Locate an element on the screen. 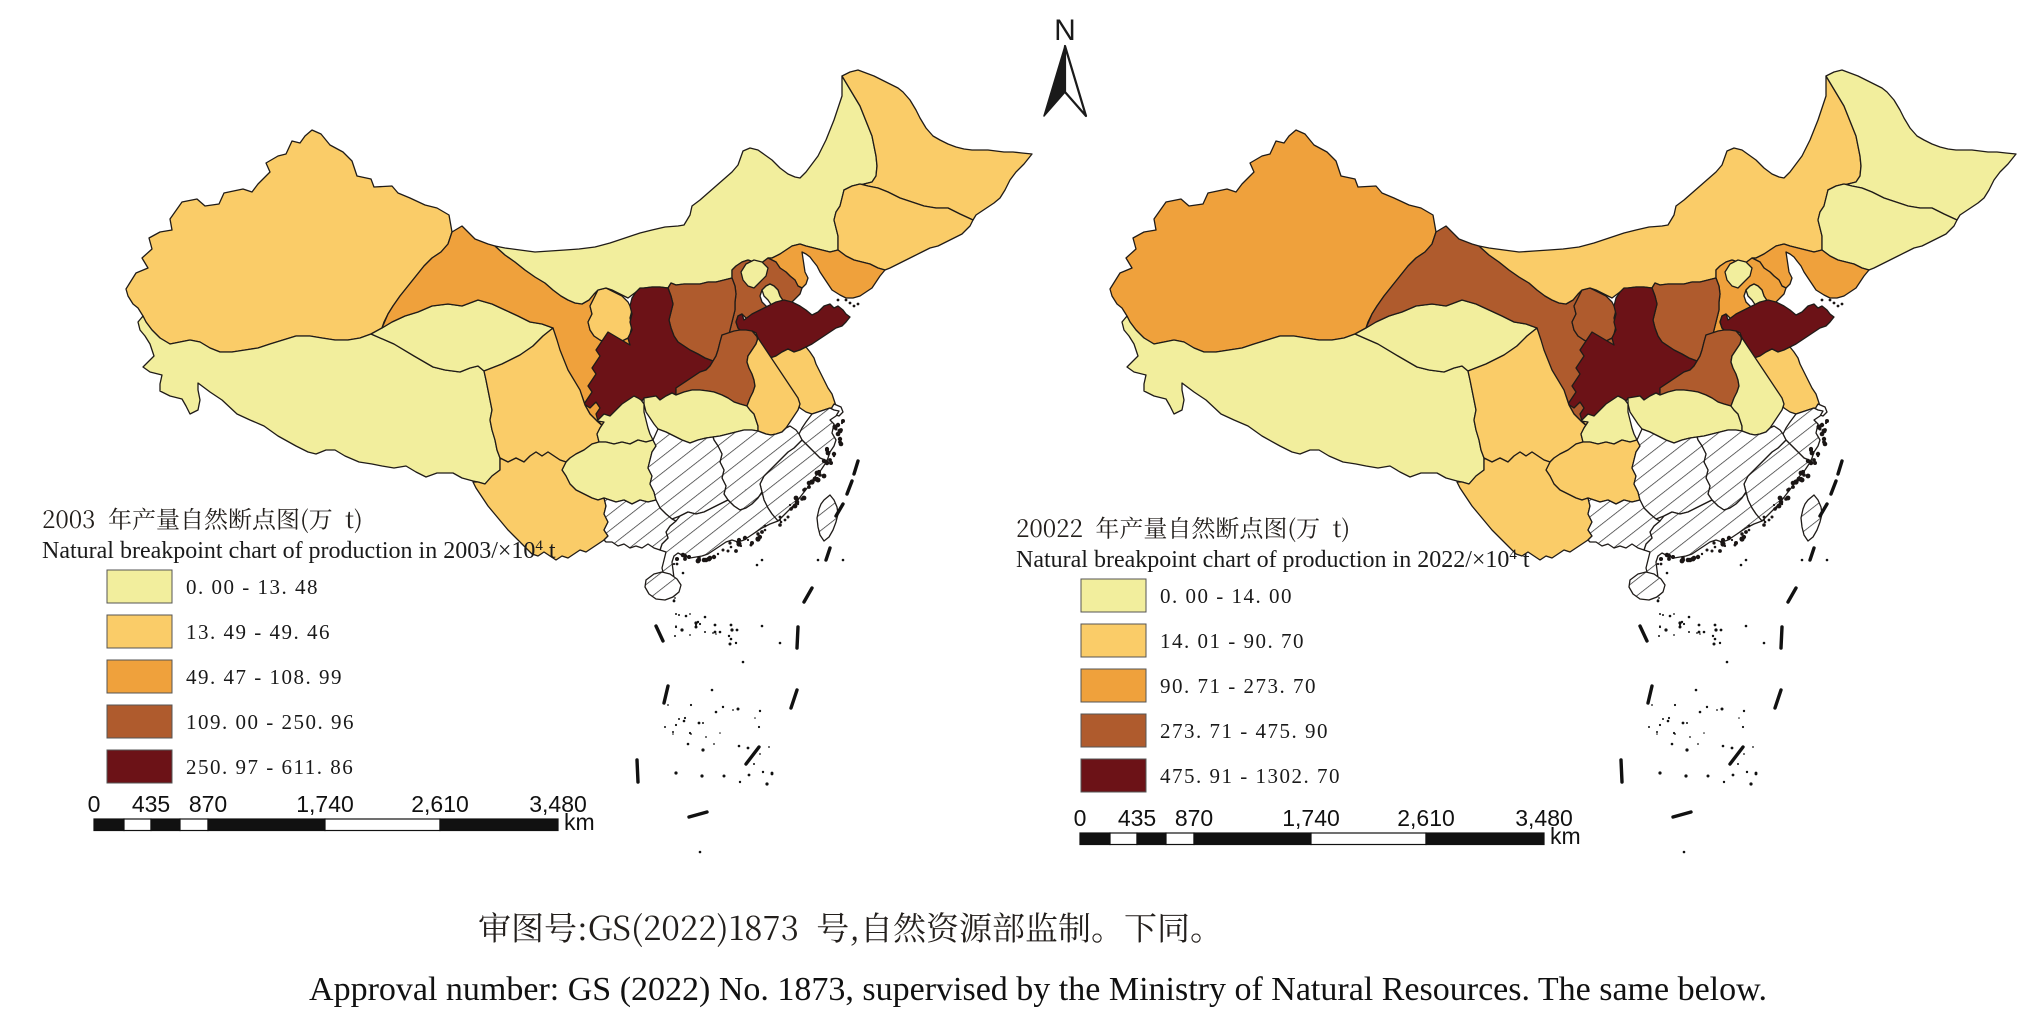  svg-text: 273. 71 - 475. 90 is located at coordinates (1244, 731).